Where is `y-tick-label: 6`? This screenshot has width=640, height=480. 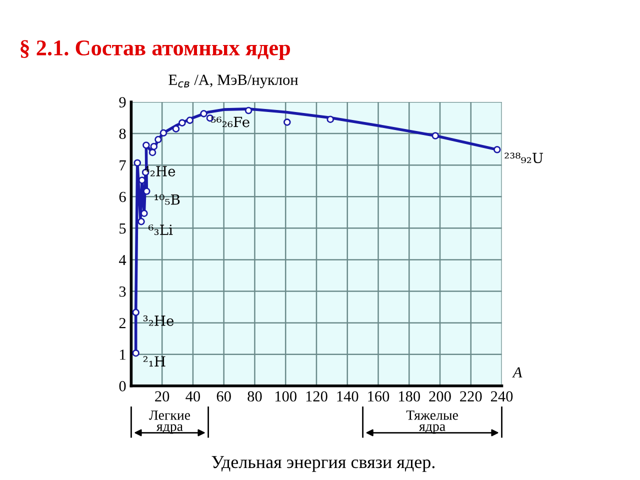 y-tick-label: 6 is located at coordinates (122, 197).